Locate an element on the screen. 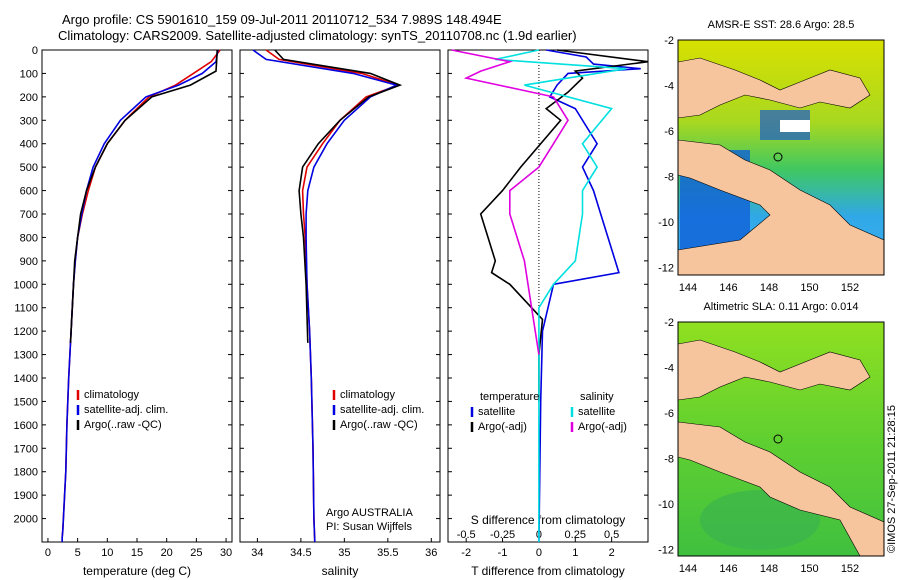 The height and width of the screenshot is (580, 900). difference-xtick-label: -2 is located at coordinates (466, 553).